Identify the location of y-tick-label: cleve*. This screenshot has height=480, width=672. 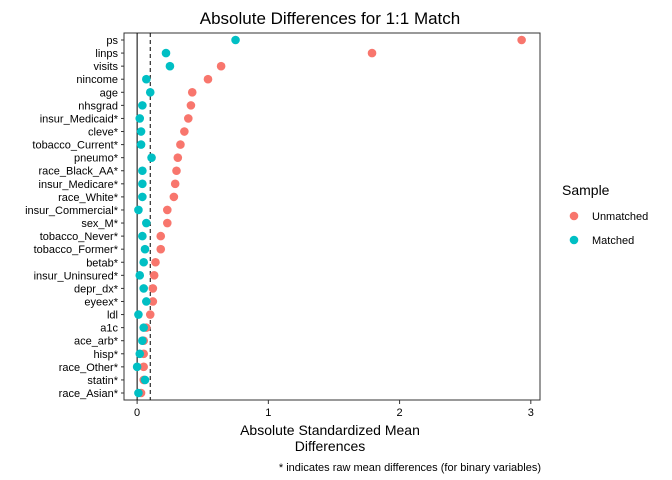
(103, 133).